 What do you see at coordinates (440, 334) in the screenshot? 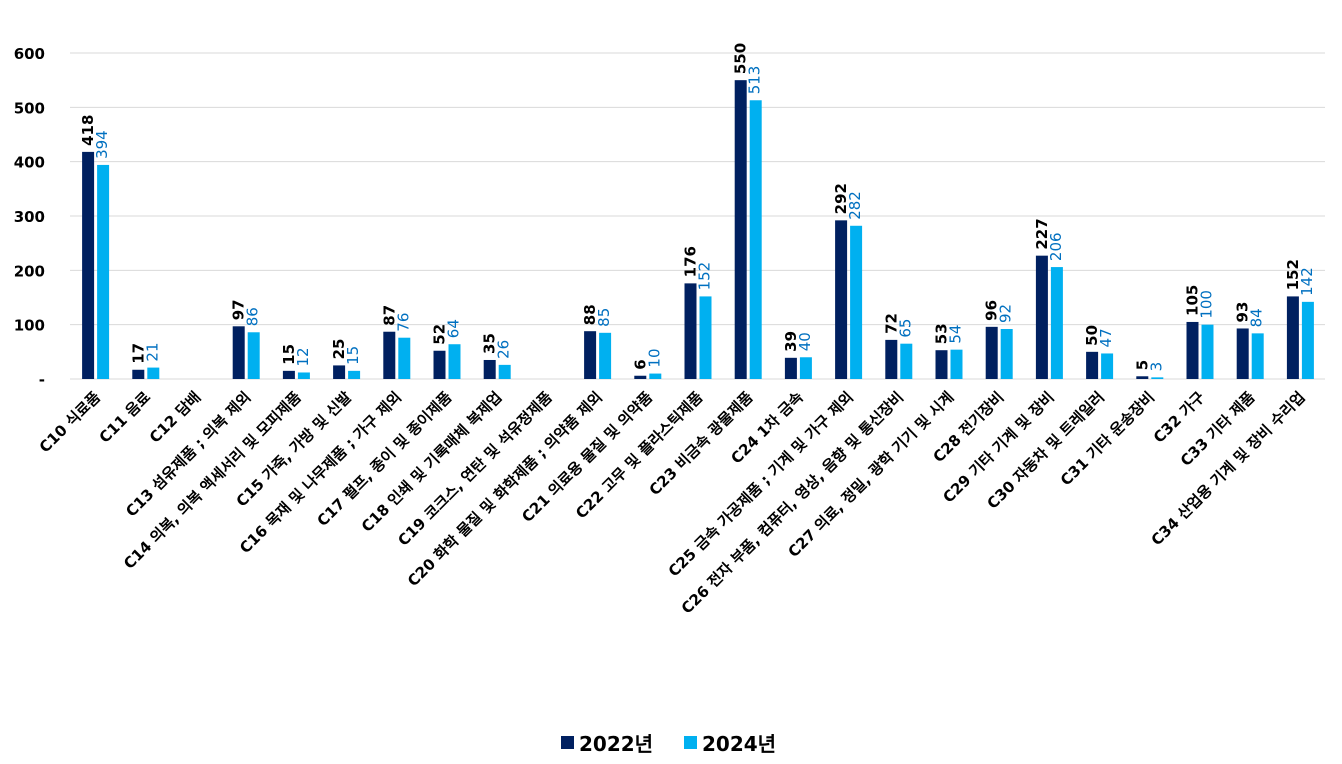
I see `data-label: 52` at bounding box center [440, 334].